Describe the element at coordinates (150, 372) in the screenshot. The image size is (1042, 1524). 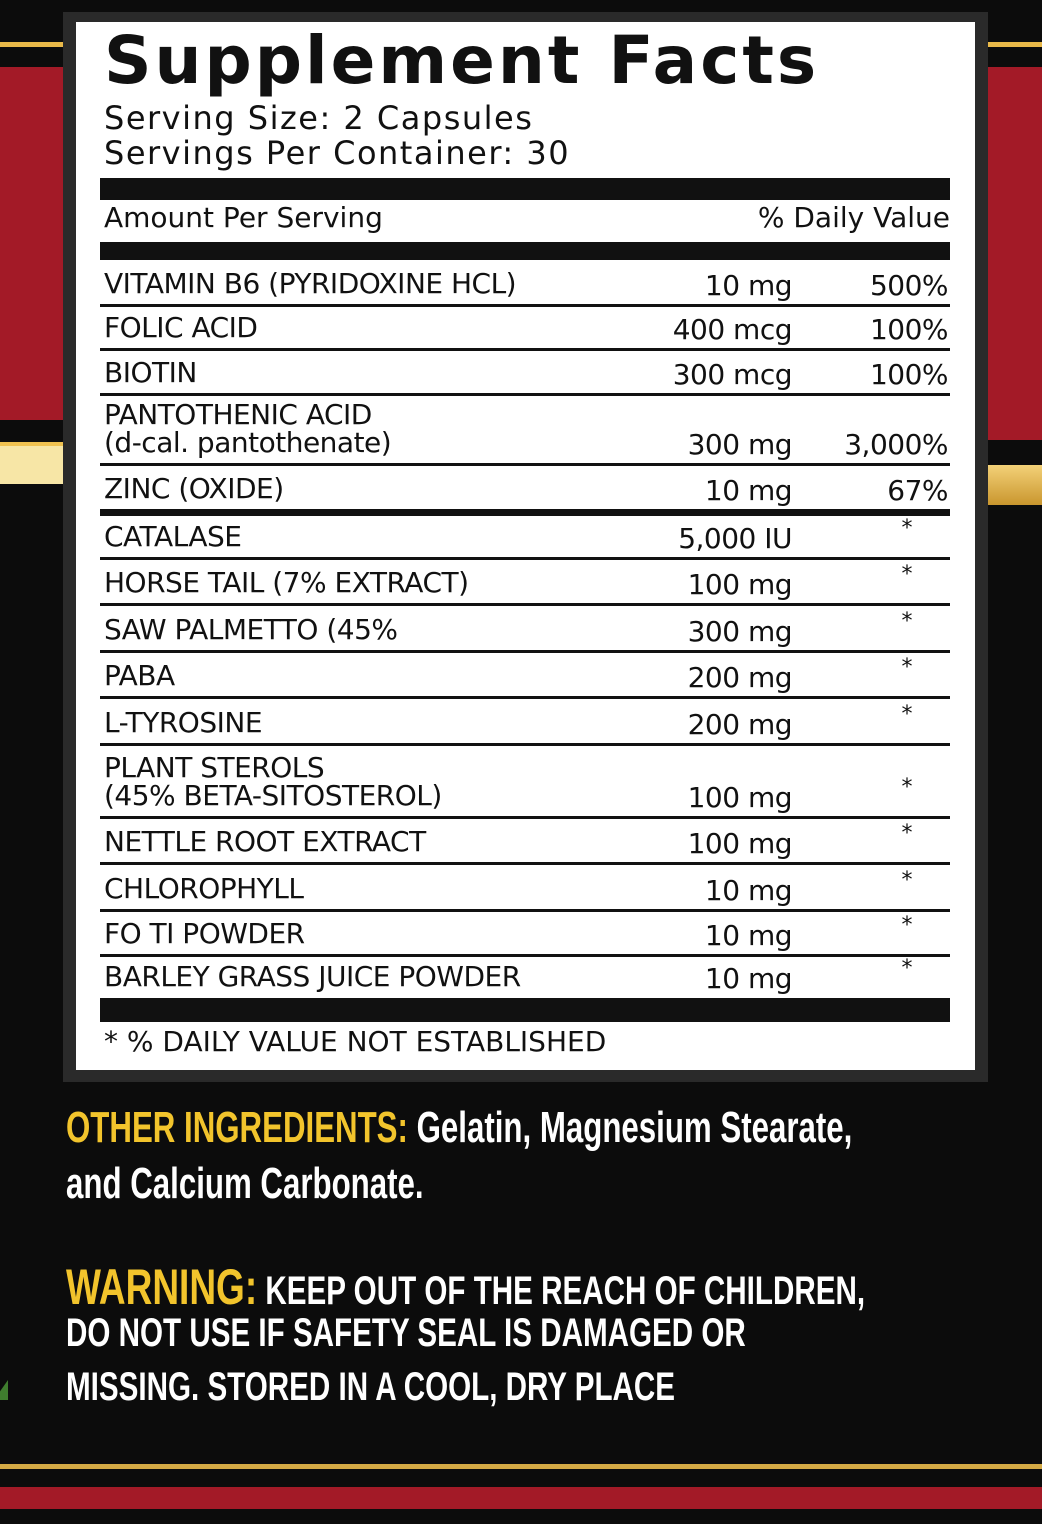
I see `nutrient-name: BIOTIN` at that location.